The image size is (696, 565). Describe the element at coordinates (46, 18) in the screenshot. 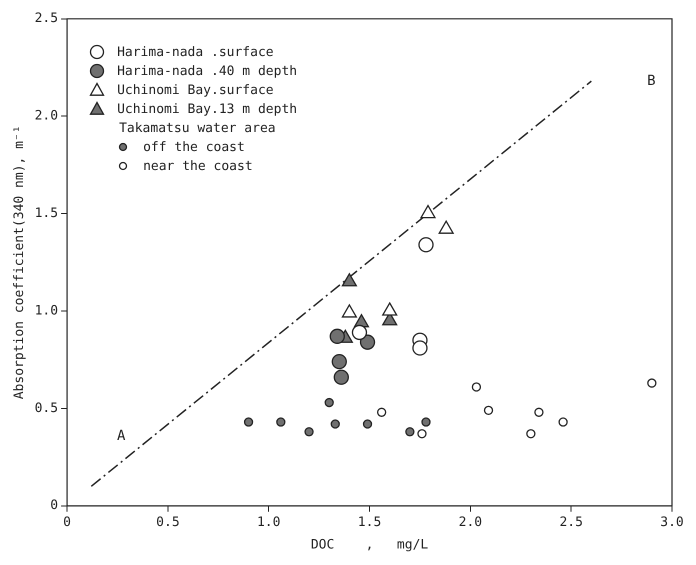

I see `y-tick-label: 2.5` at that location.